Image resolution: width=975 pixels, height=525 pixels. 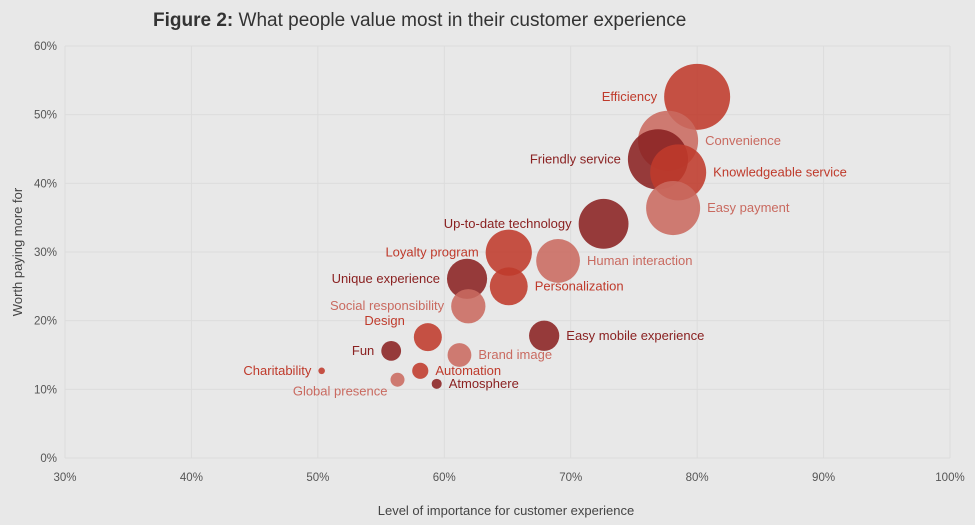 I want to click on bubble-label: Unique experience, so click(x=386, y=278).